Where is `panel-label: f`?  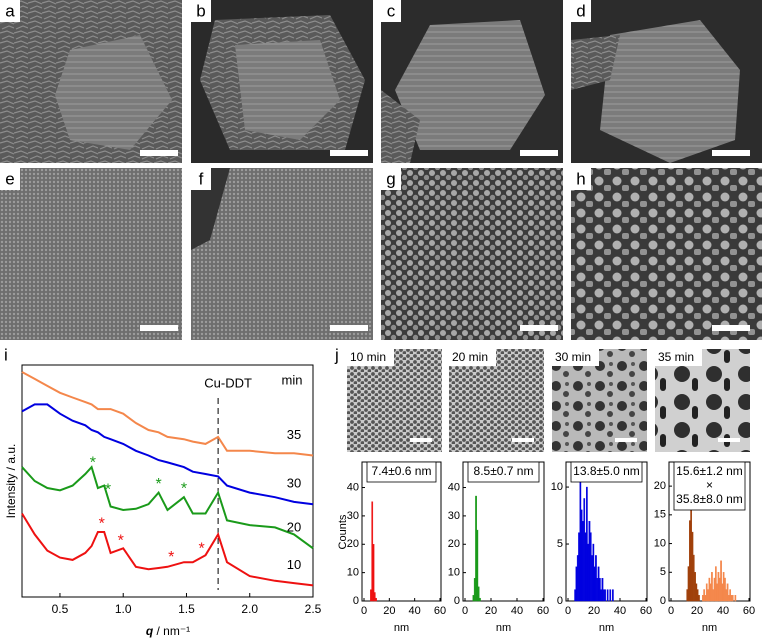 panel-label: f is located at coordinates (201, 178).